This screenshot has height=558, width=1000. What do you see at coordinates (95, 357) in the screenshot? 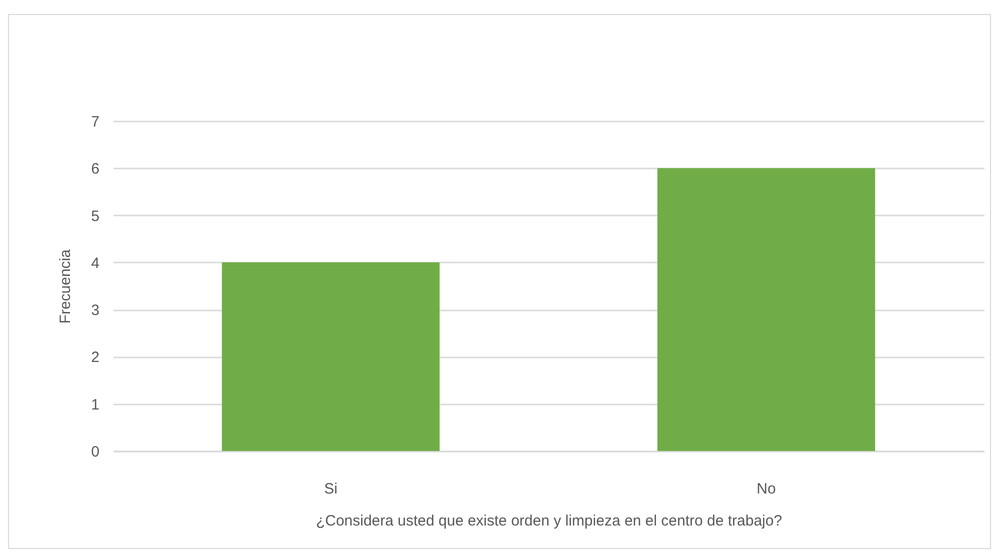
I see `y-tick-label: 2` at bounding box center [95, 357].